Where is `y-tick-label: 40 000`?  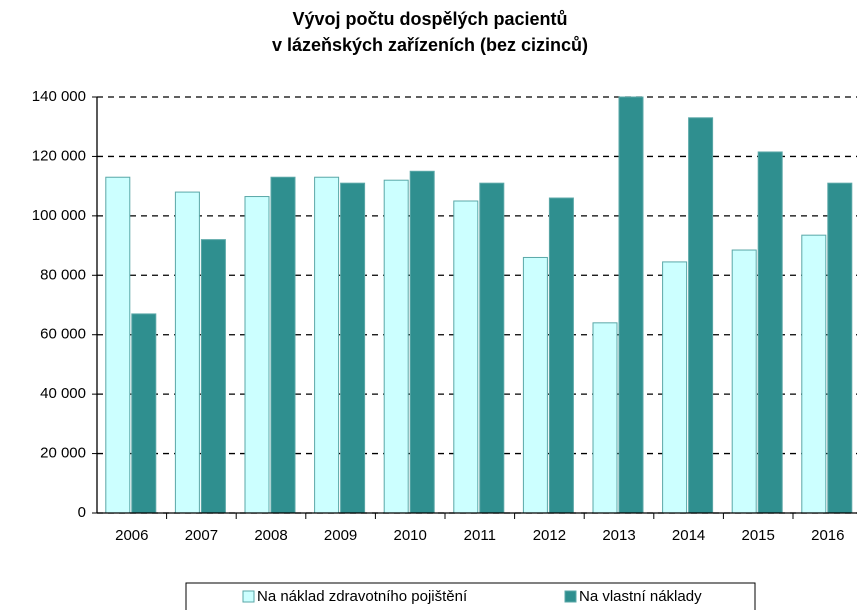
y-tick-label: 40 000 is located at coordinates (63, 393).